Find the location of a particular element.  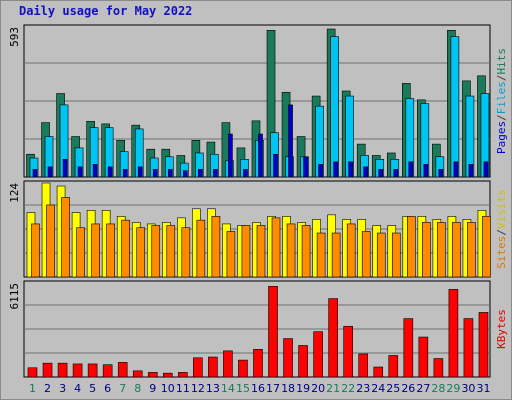

x-tick-label-23: 23 is located at coordinates (363, 388).